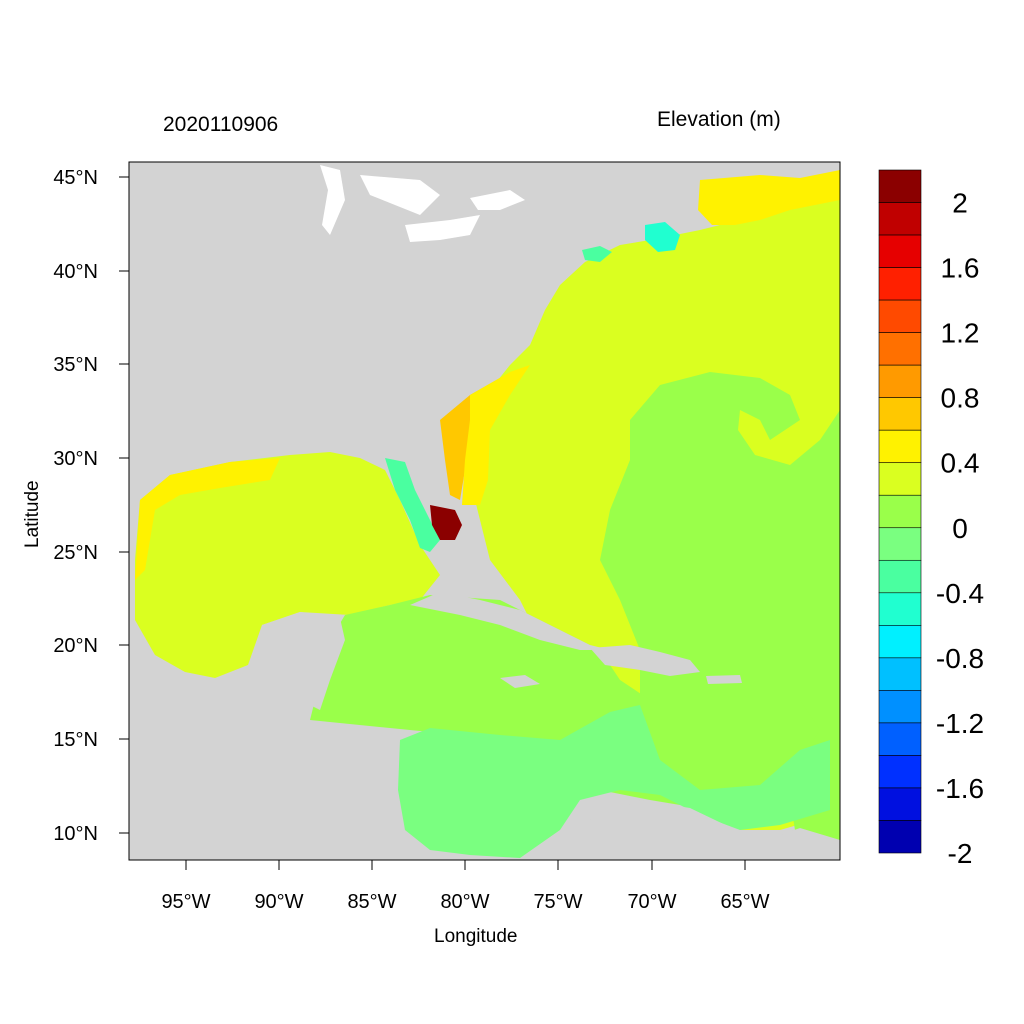 Image resolution: width=1024 pixels, height=1024 pixels. I want to click on x-tick-label: 95°W, so click(185, 902).